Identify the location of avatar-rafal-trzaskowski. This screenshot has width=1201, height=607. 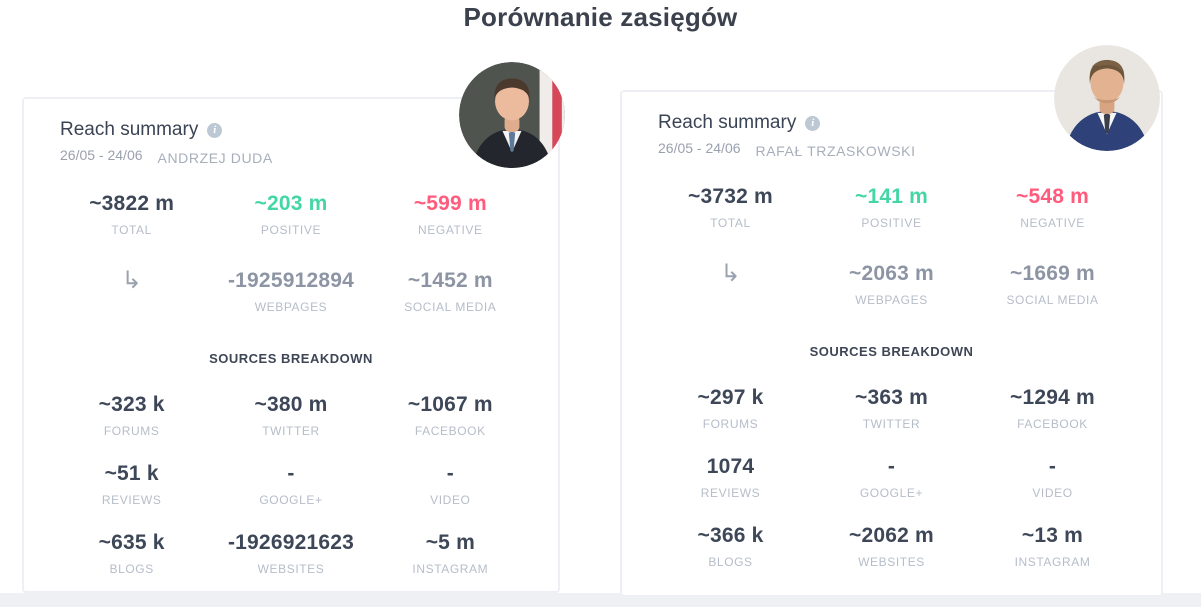
(1107, 98).